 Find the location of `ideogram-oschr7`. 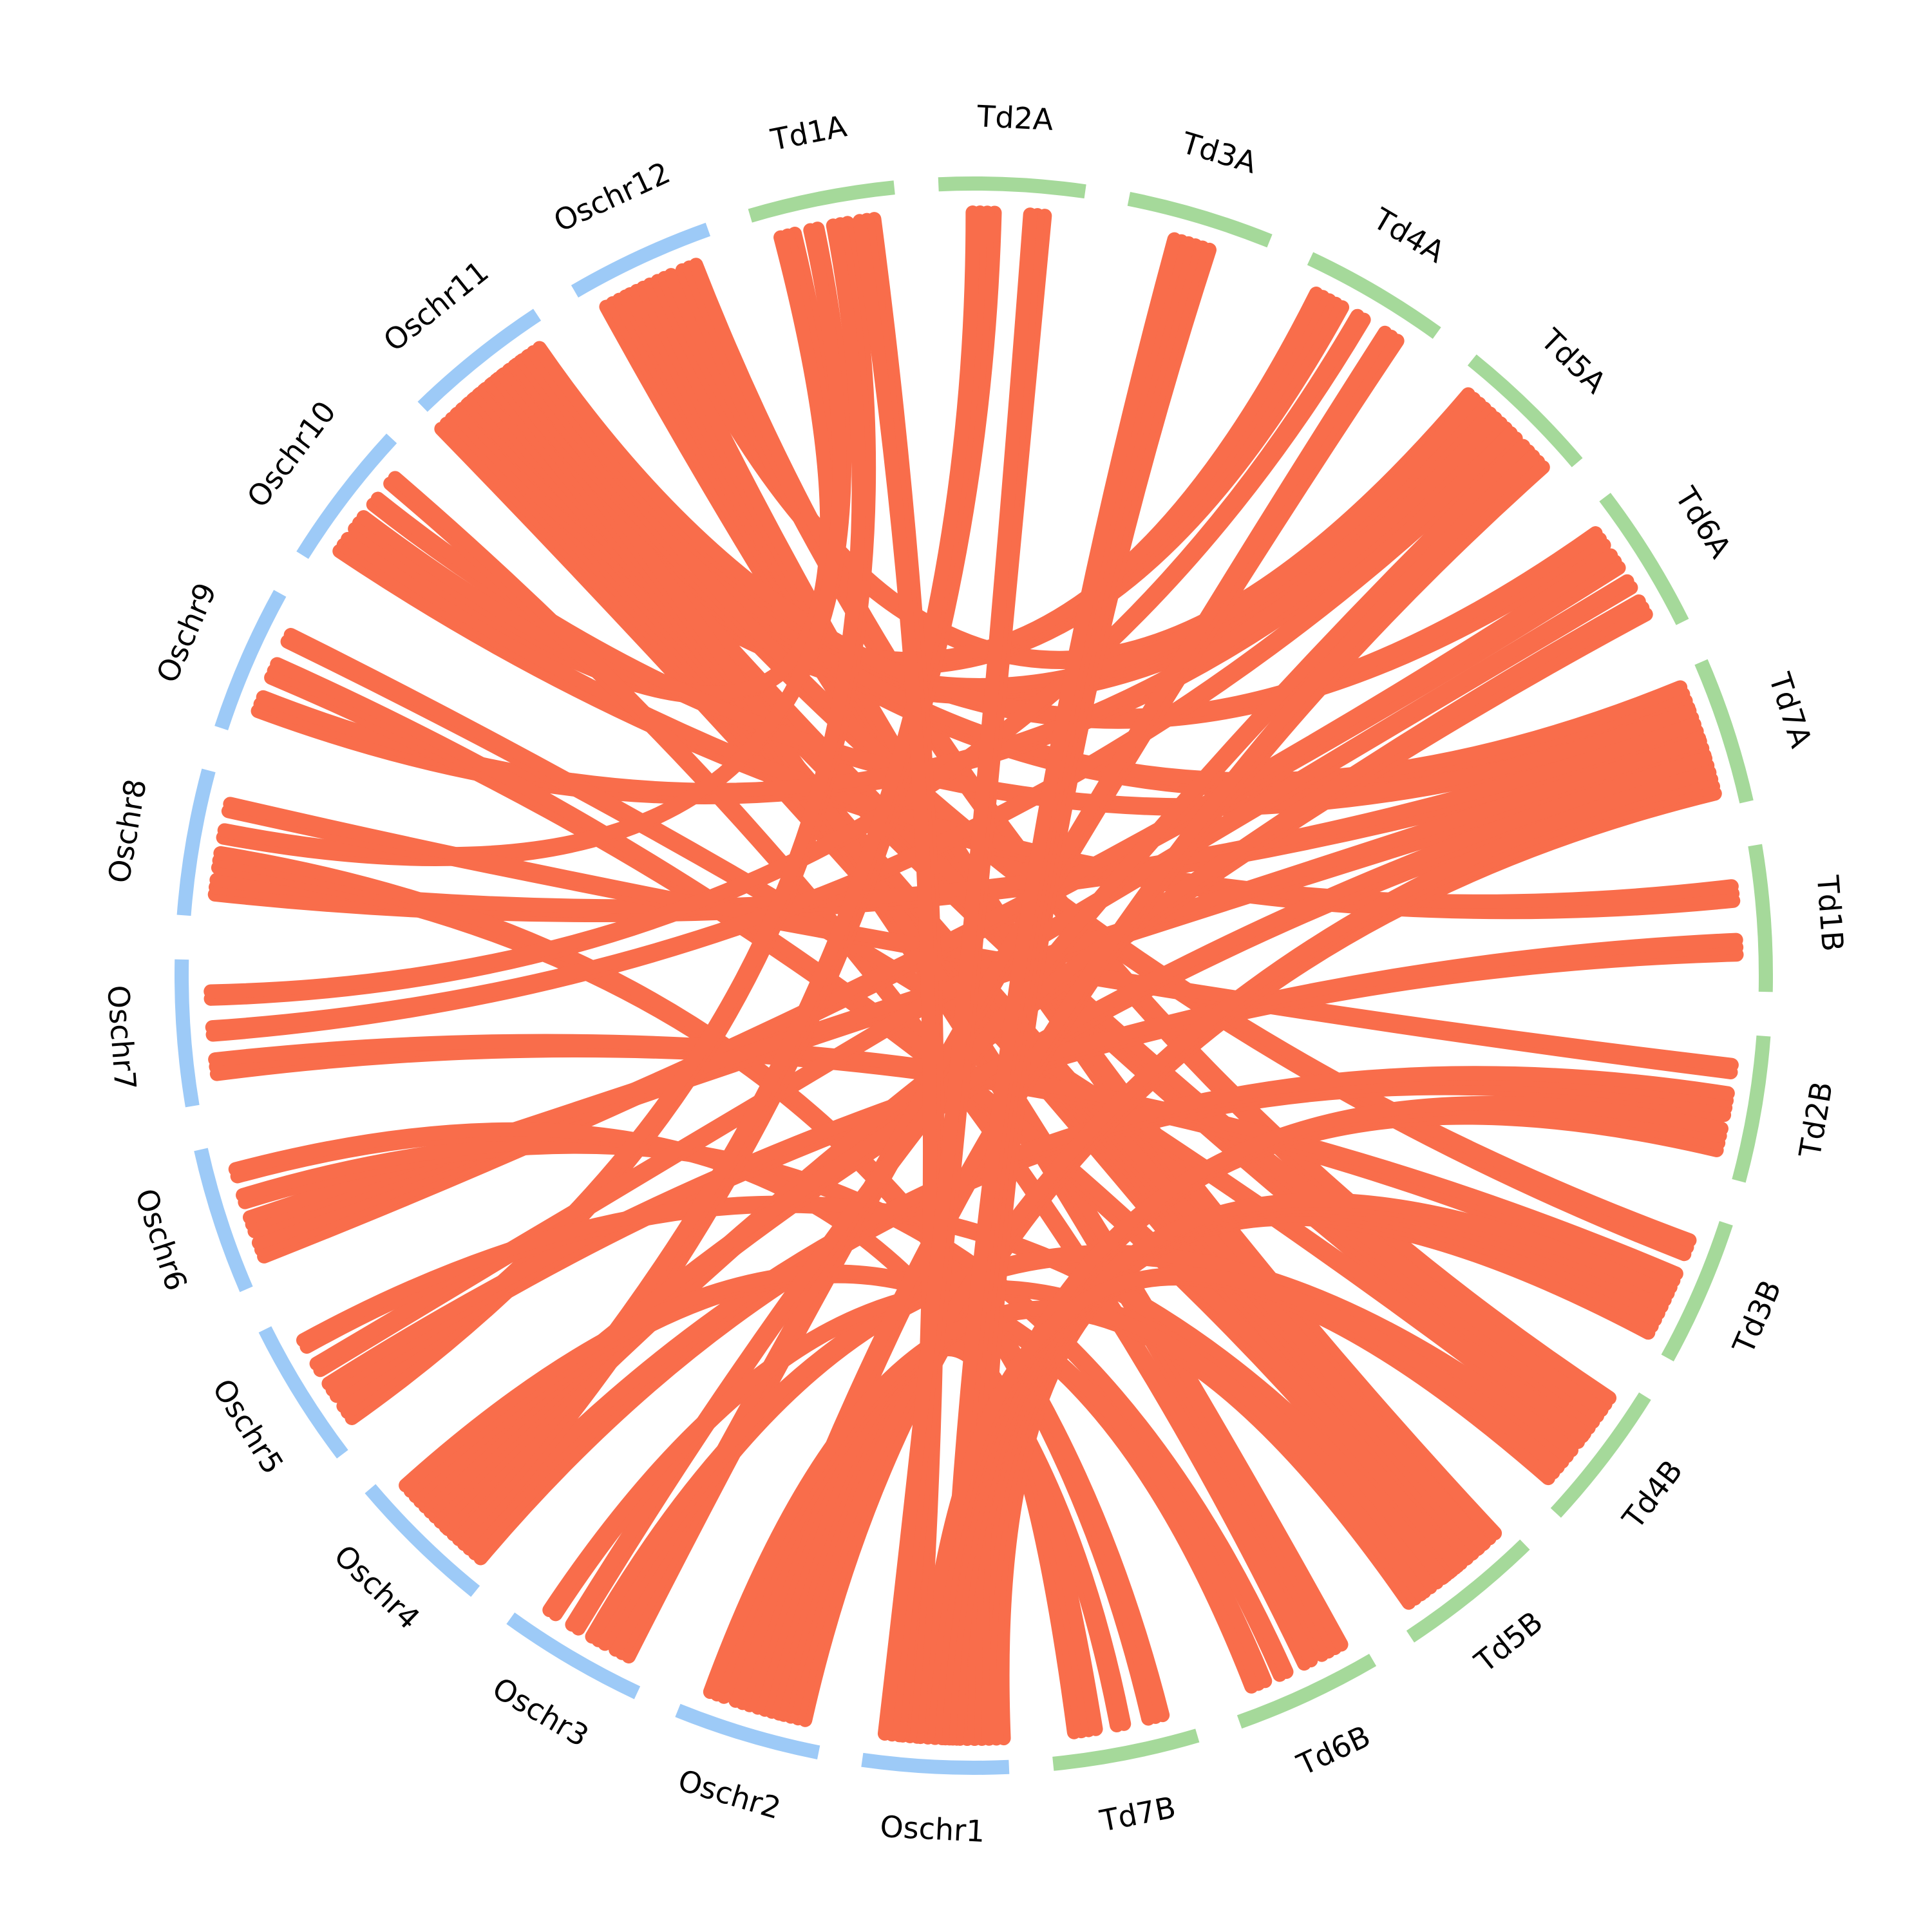

ideogram-oschr7 is located at coordinates (187, 1033).